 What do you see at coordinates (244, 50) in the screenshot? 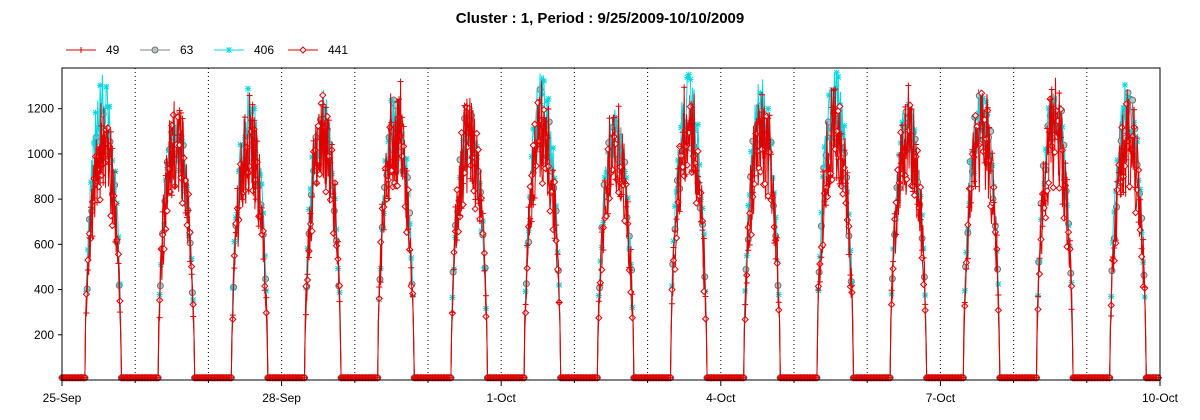
I see `legend-entry-406: 406` at bounding box center [244, 50].